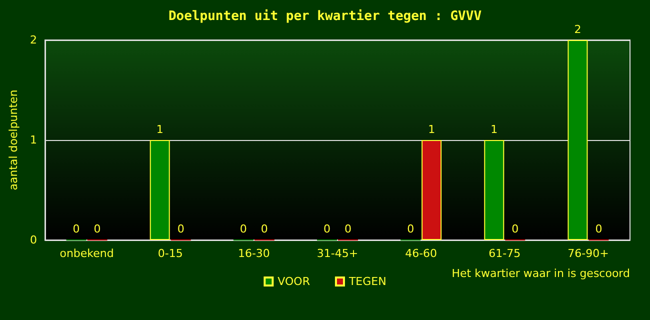  Describe the element at coordinates (87, 253) in the screenshot. I see `x-tick-label: onbekend` at that location.